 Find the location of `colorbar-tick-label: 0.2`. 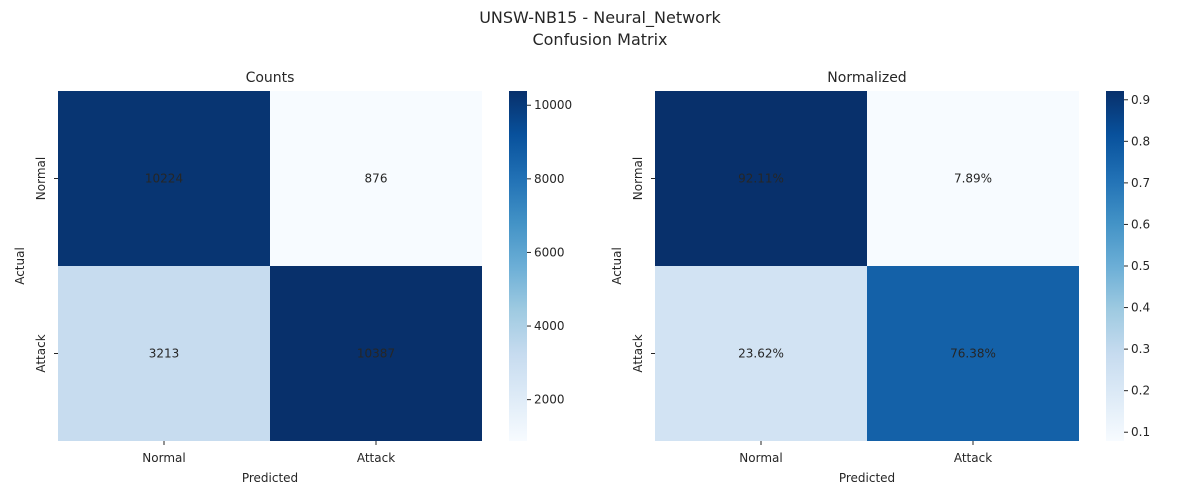

colorbar-tick-label: 0.2 is located at coordinates (1140, 391).